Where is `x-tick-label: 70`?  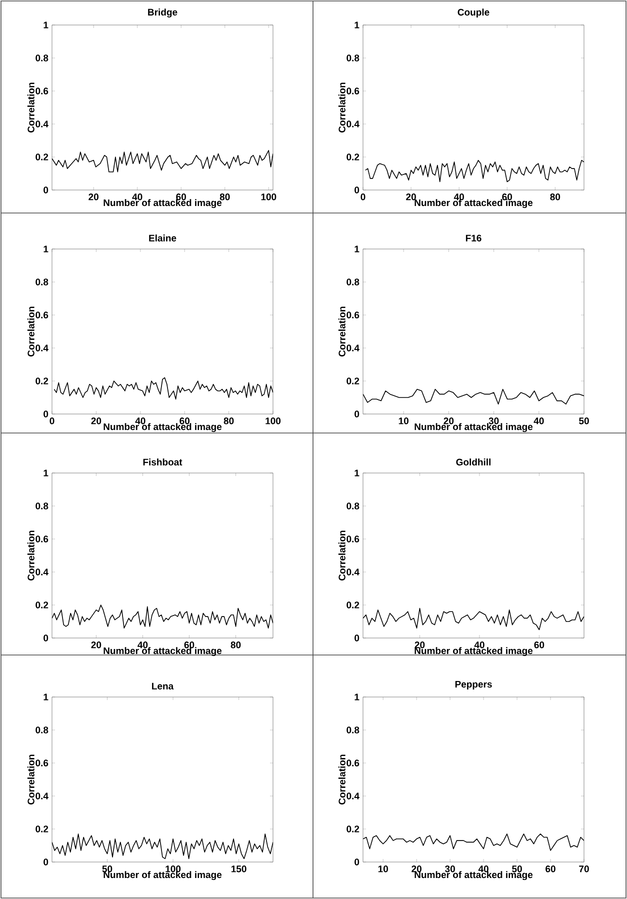 x-tick-label: 70 is located at coordinates (584, 869).